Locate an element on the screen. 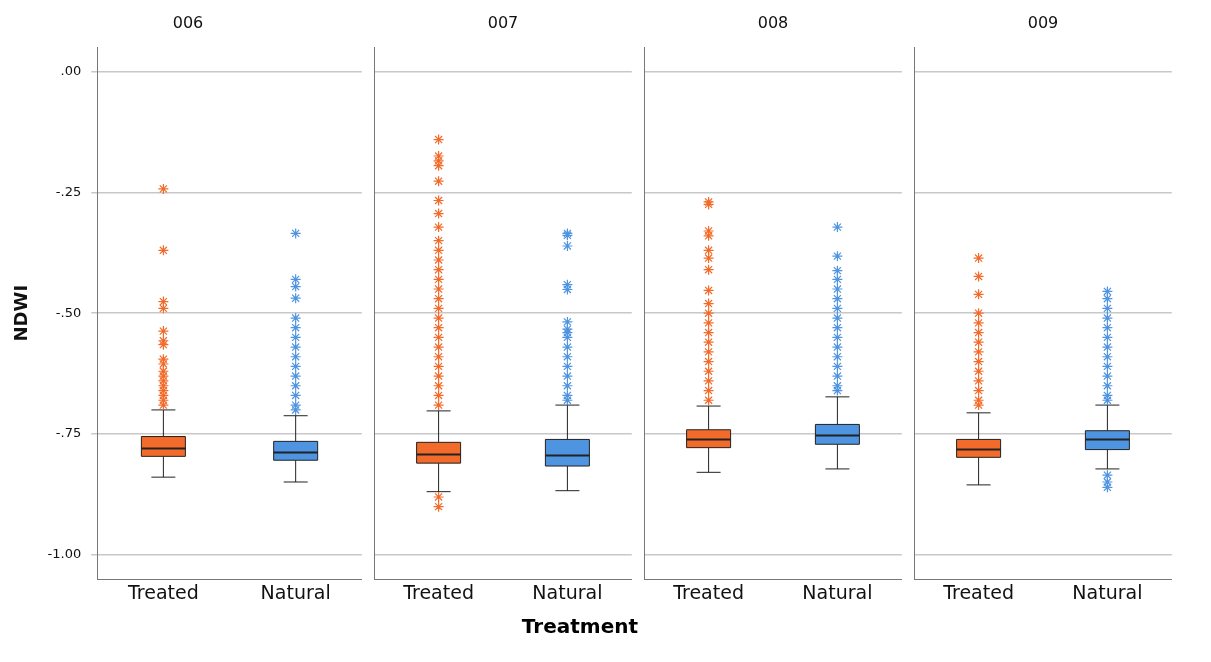 This screenshot has height=662, width=1211. y-tick-label: .00 is located at coordinates (71, 70).